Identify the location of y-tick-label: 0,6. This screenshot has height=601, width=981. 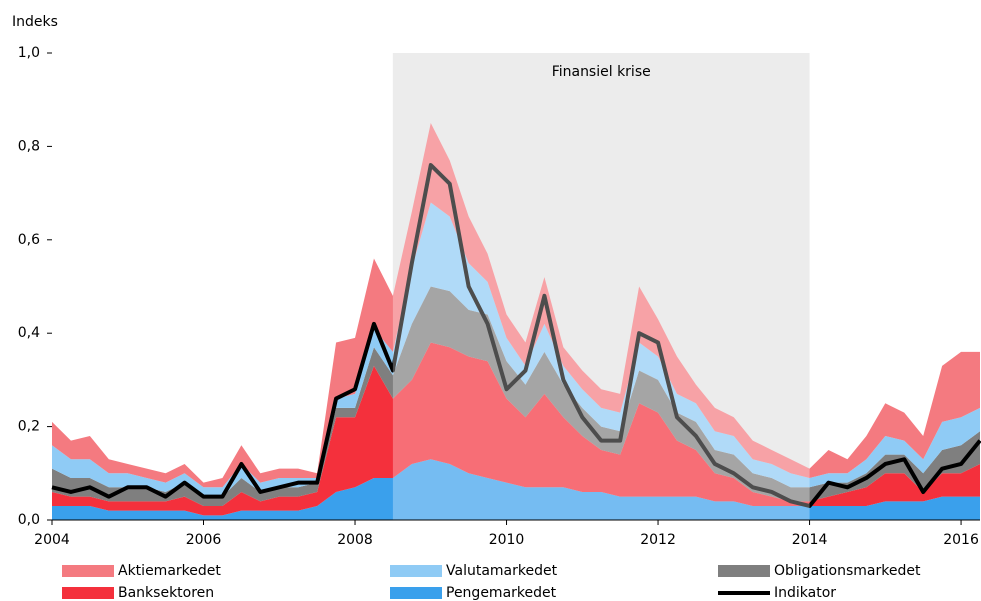
(29, 240).